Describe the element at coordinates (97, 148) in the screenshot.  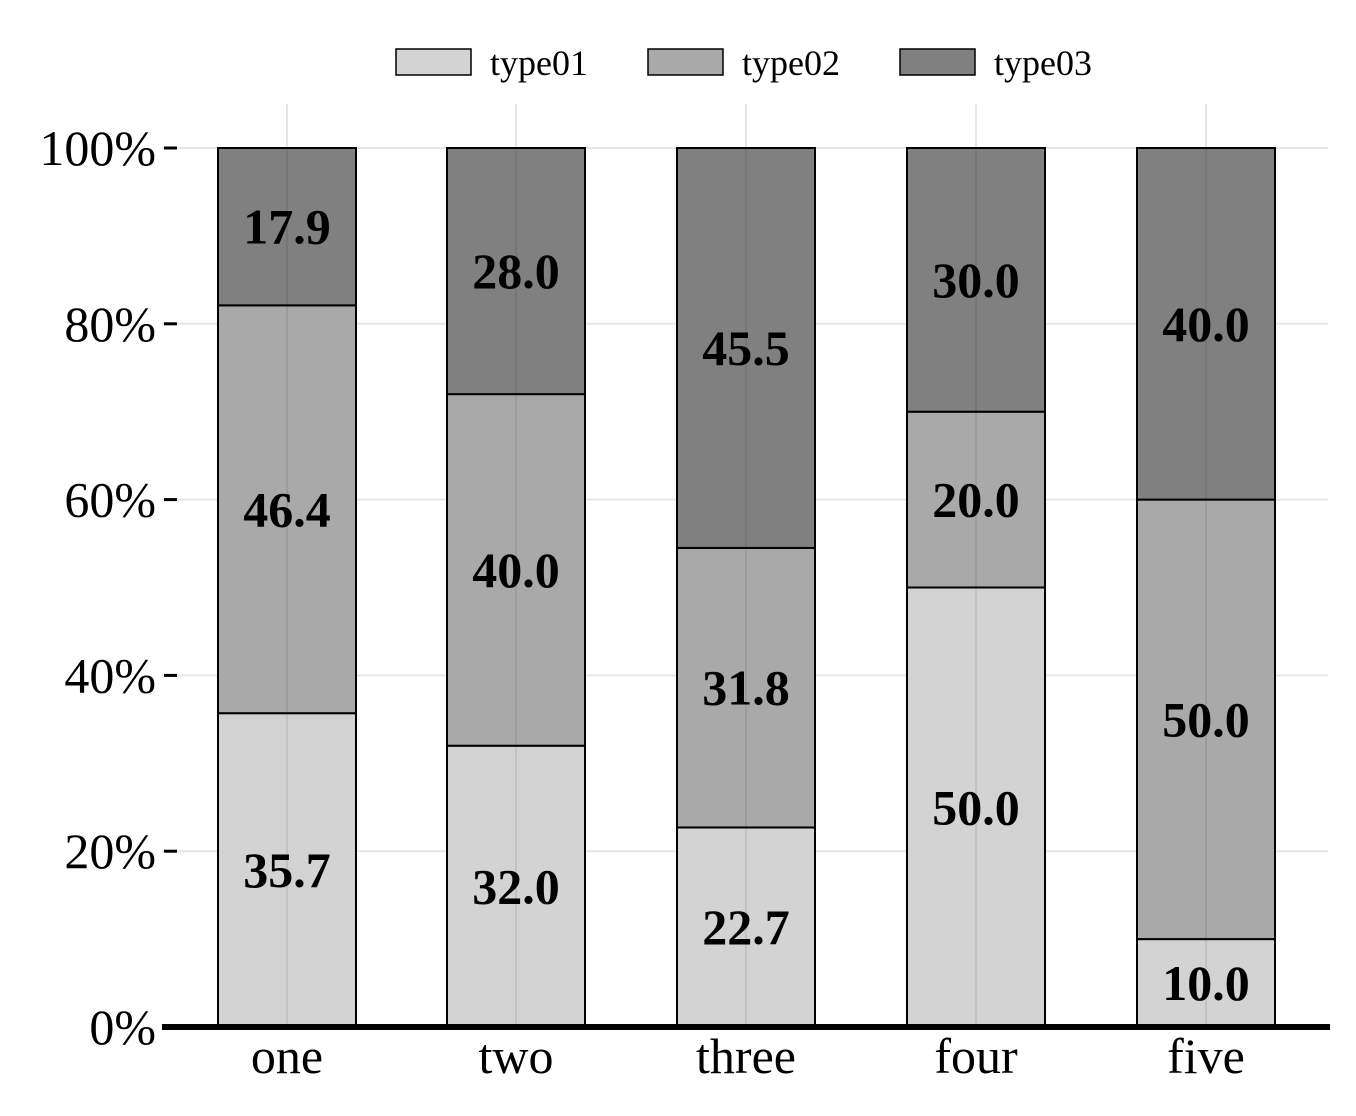
I see `y-tick-label: 100%` at that location.